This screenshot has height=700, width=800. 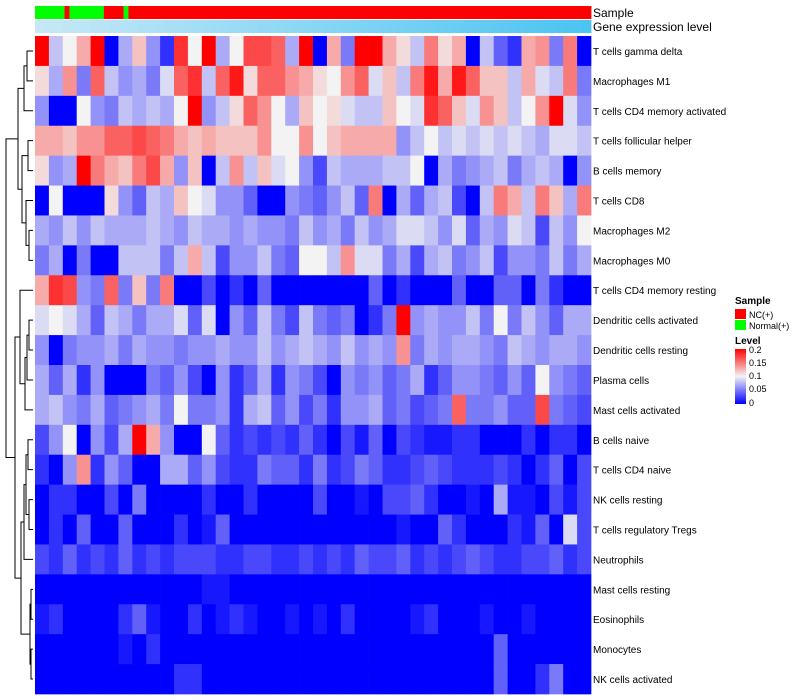 What do you see at coordinates (632, 261) in the screenshot?
I see `row-label: Macrophages M0` at bounding box center [632, 261].